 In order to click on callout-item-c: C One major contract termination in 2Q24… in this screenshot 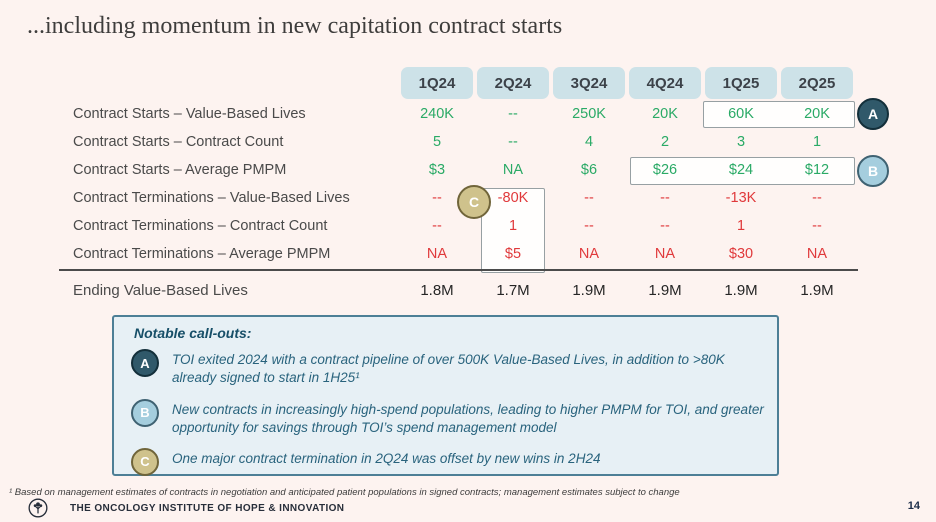, I will do `click(445, 461)`.